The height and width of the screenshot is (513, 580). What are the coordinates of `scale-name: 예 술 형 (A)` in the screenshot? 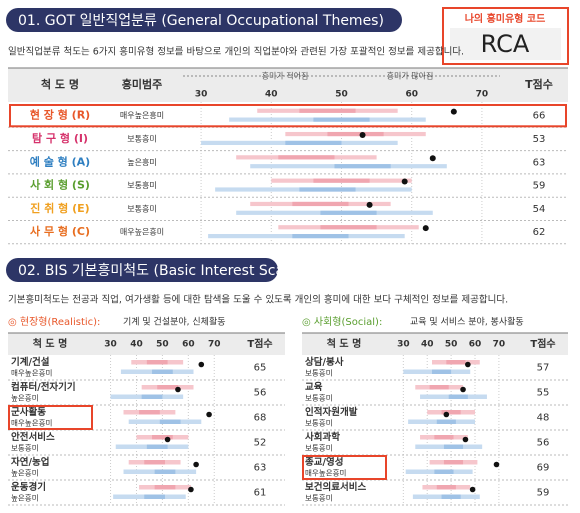 It's located at (60, 161).